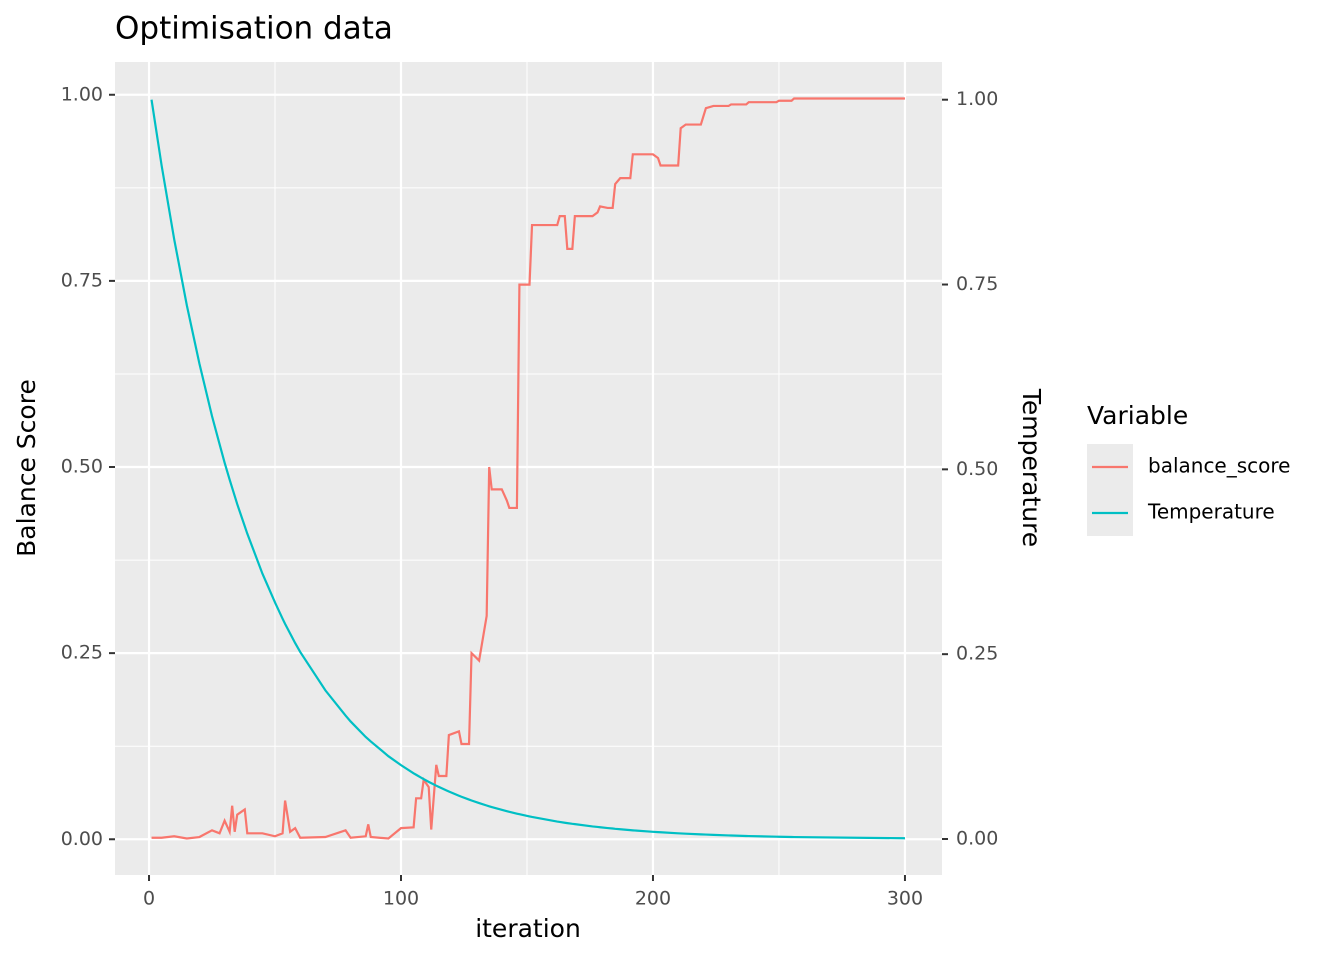 Image resolution: width=1344 pixels, height=960 pixels. I want to click on y-tick-label: 1.00, so click(82, 94).